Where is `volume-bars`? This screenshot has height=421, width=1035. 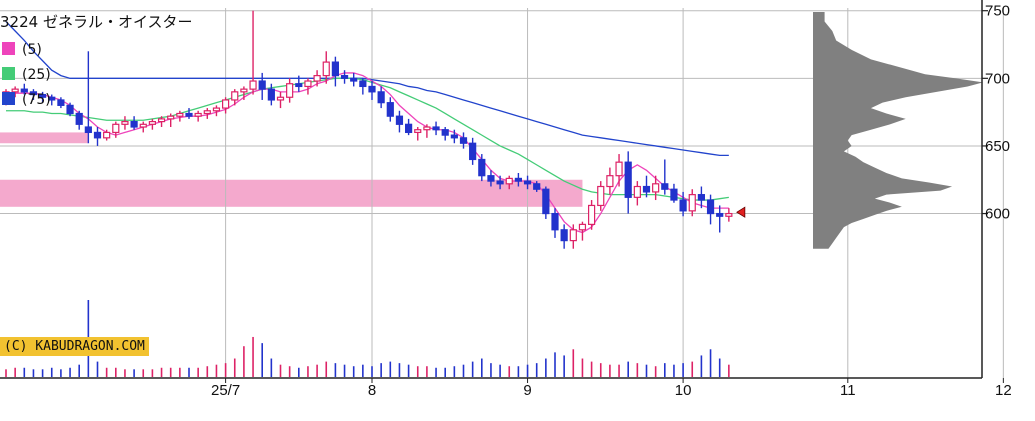 volume-bars is located at coordinates (367, 338).